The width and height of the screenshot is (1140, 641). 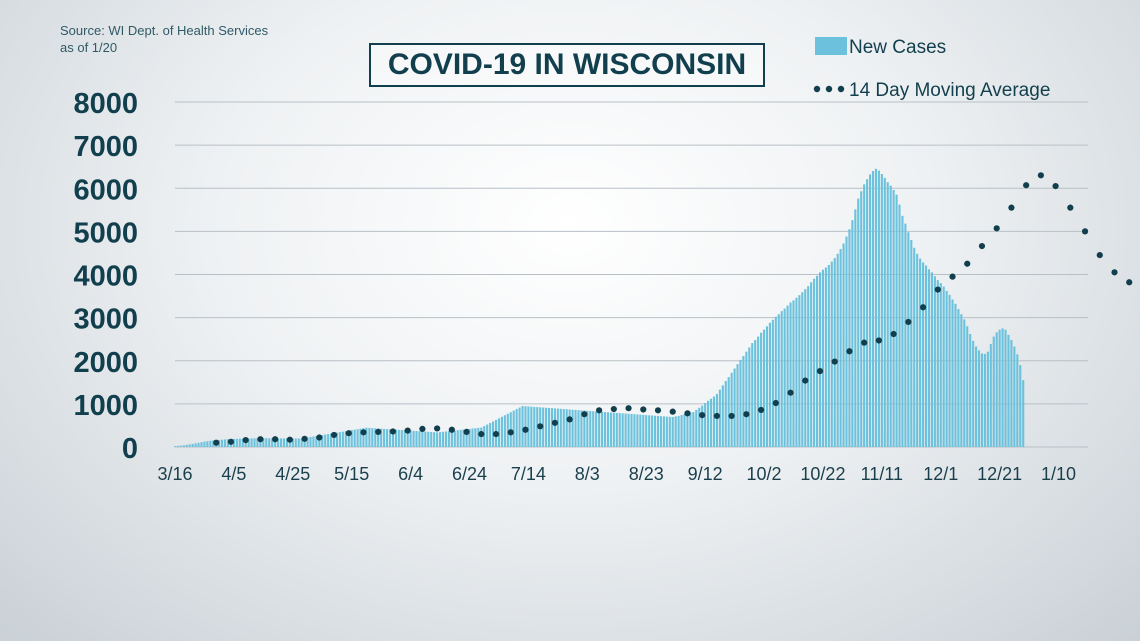 What do you see at coordinates (764, 474) in the screenshot?
I see `x-tick-label: 10/2` at bounding box center [764, 474].